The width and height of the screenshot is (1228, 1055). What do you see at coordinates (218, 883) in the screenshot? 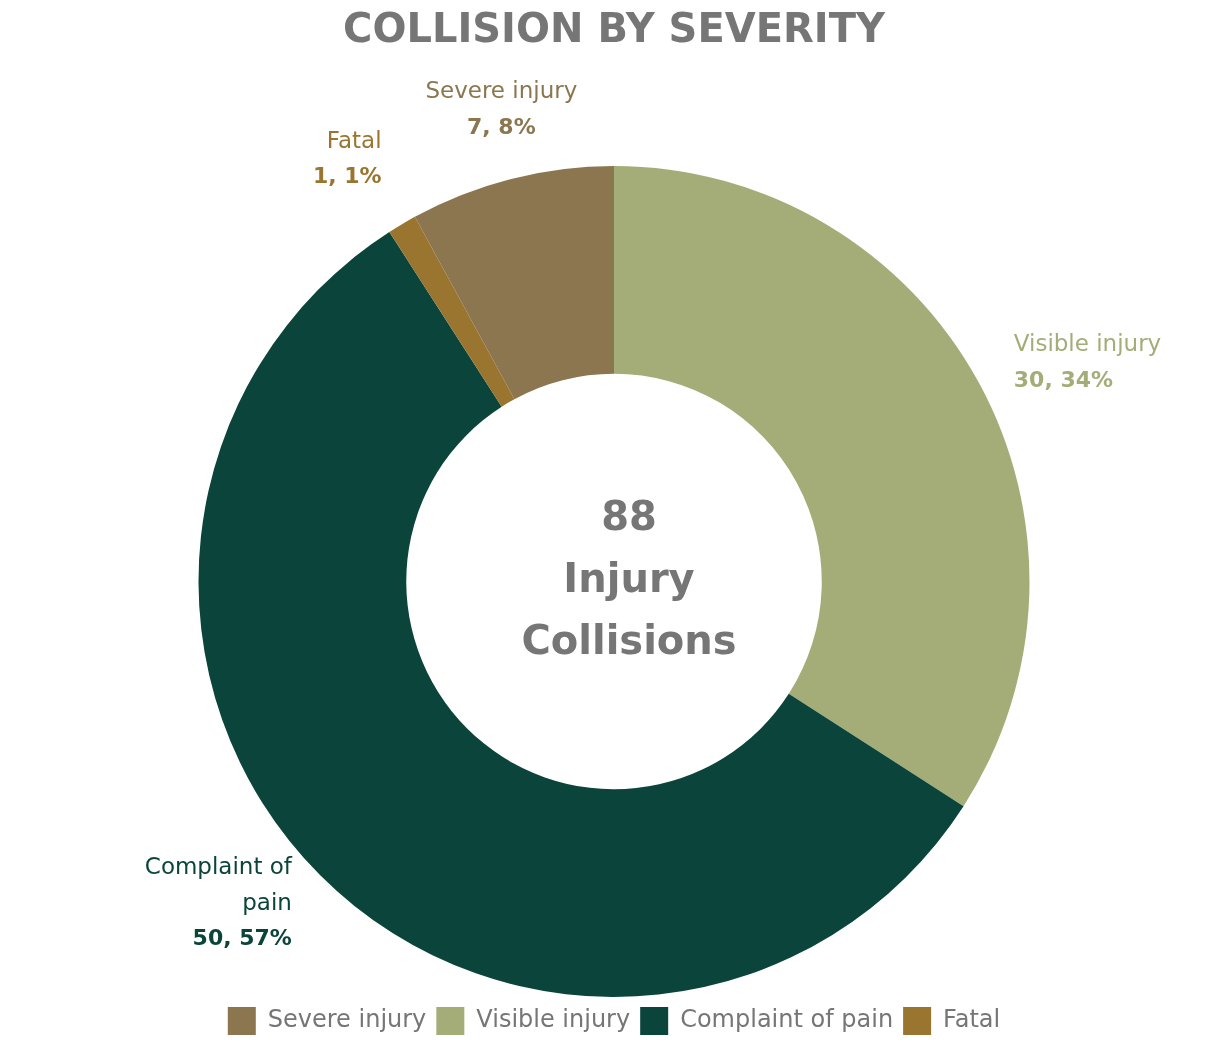
I see `slice-label: Complaint of pain` at bounding box center [218, 883].